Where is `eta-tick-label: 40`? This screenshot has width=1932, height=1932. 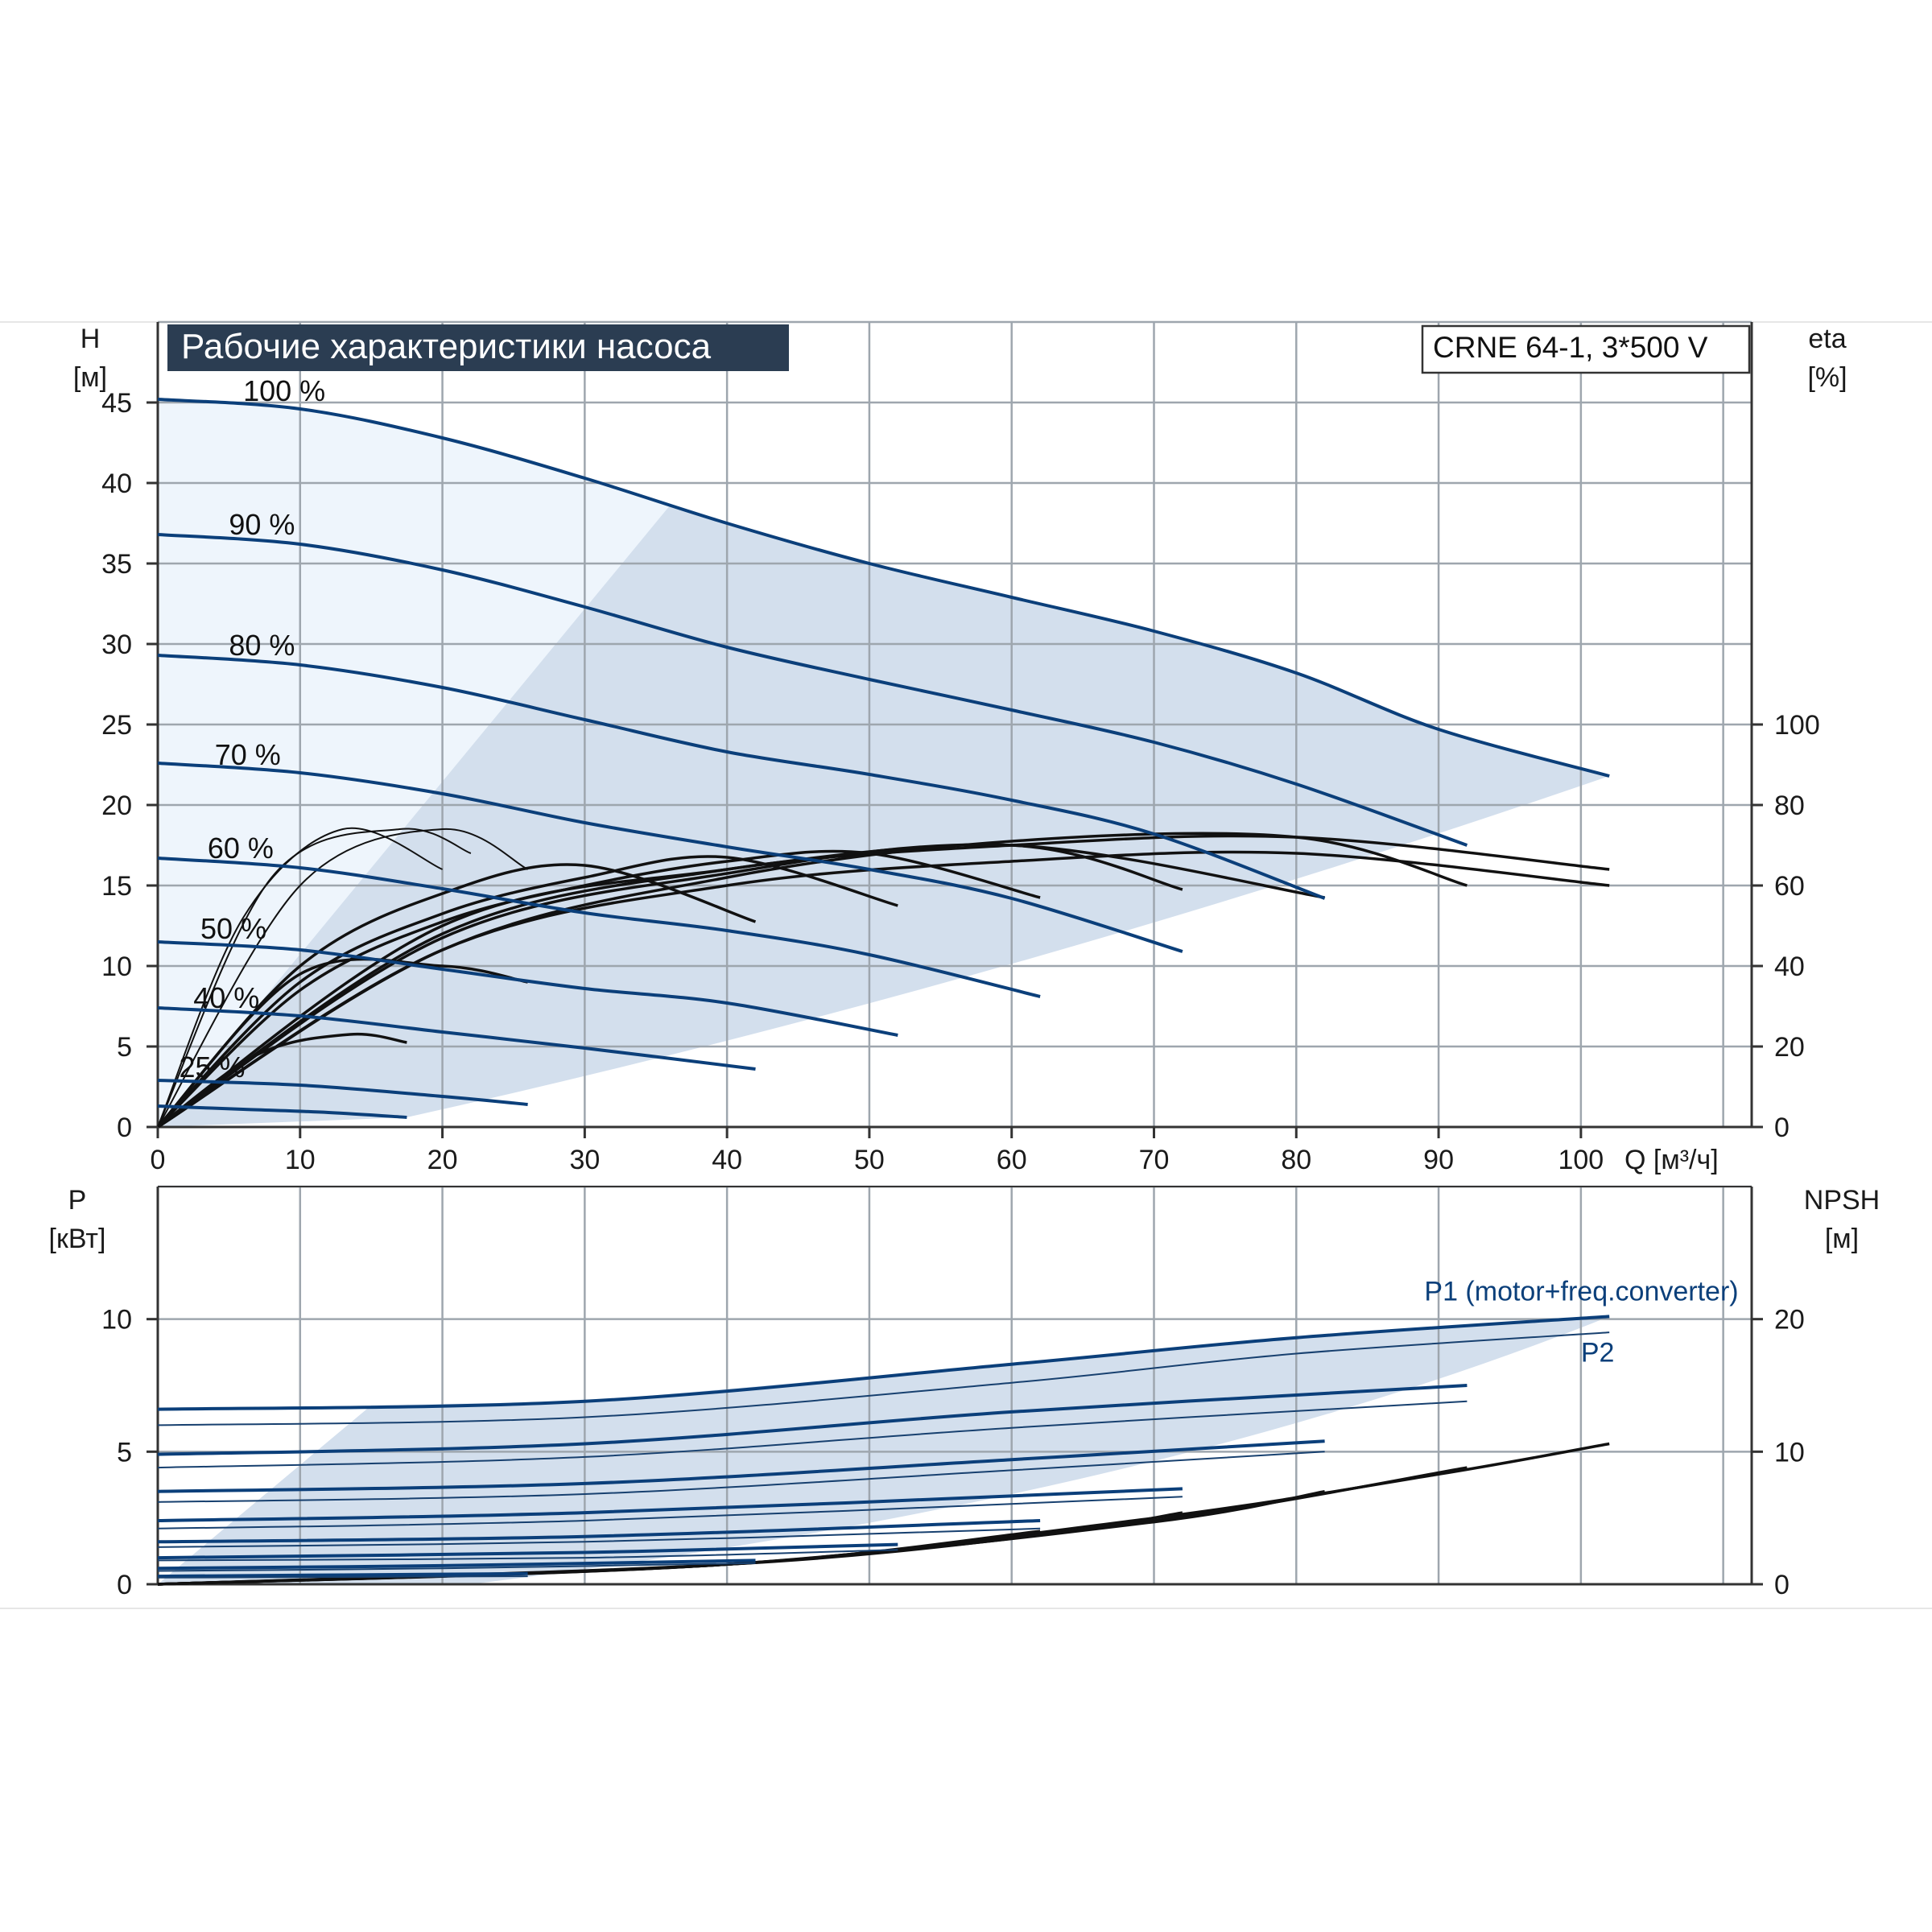
eta-tick-label: 40 is located at coordinates (1789, 967).